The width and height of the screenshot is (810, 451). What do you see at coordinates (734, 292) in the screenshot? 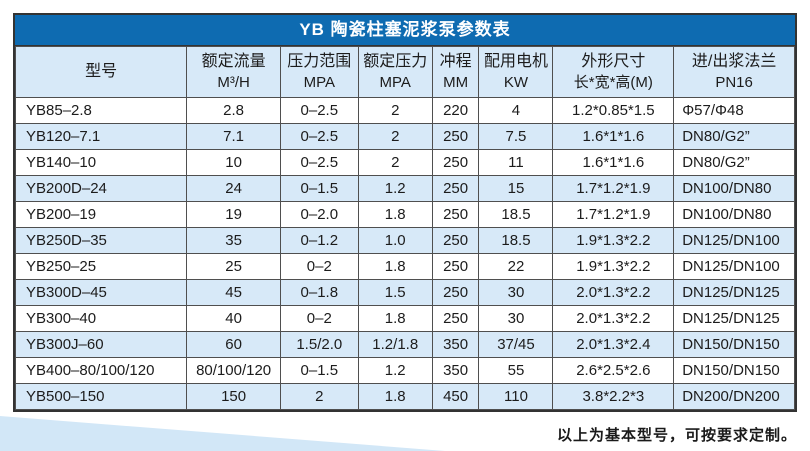
I see `table-cell: DN125/DN125` at bounding box center [734, 292].